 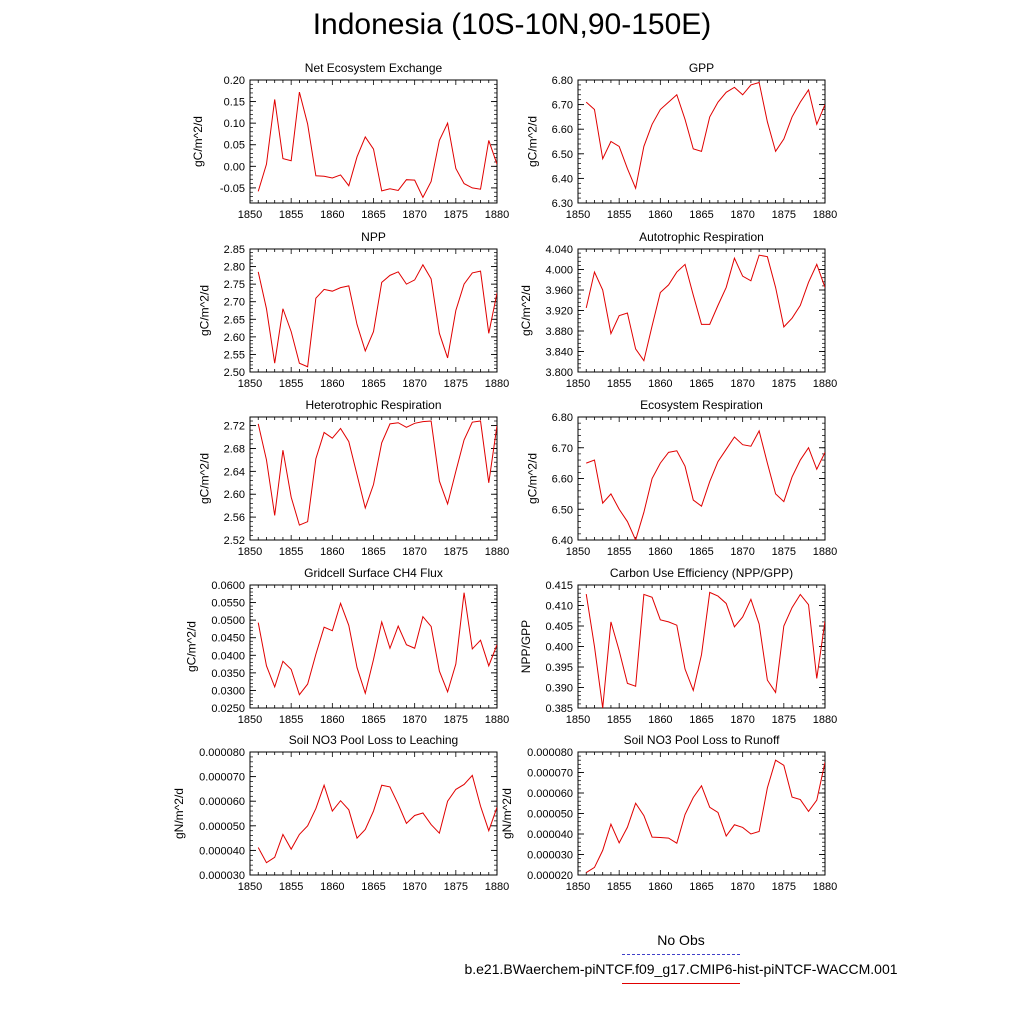 I want to click on panel-title: Autotrophic Respiration, so click(x=701, y=237).